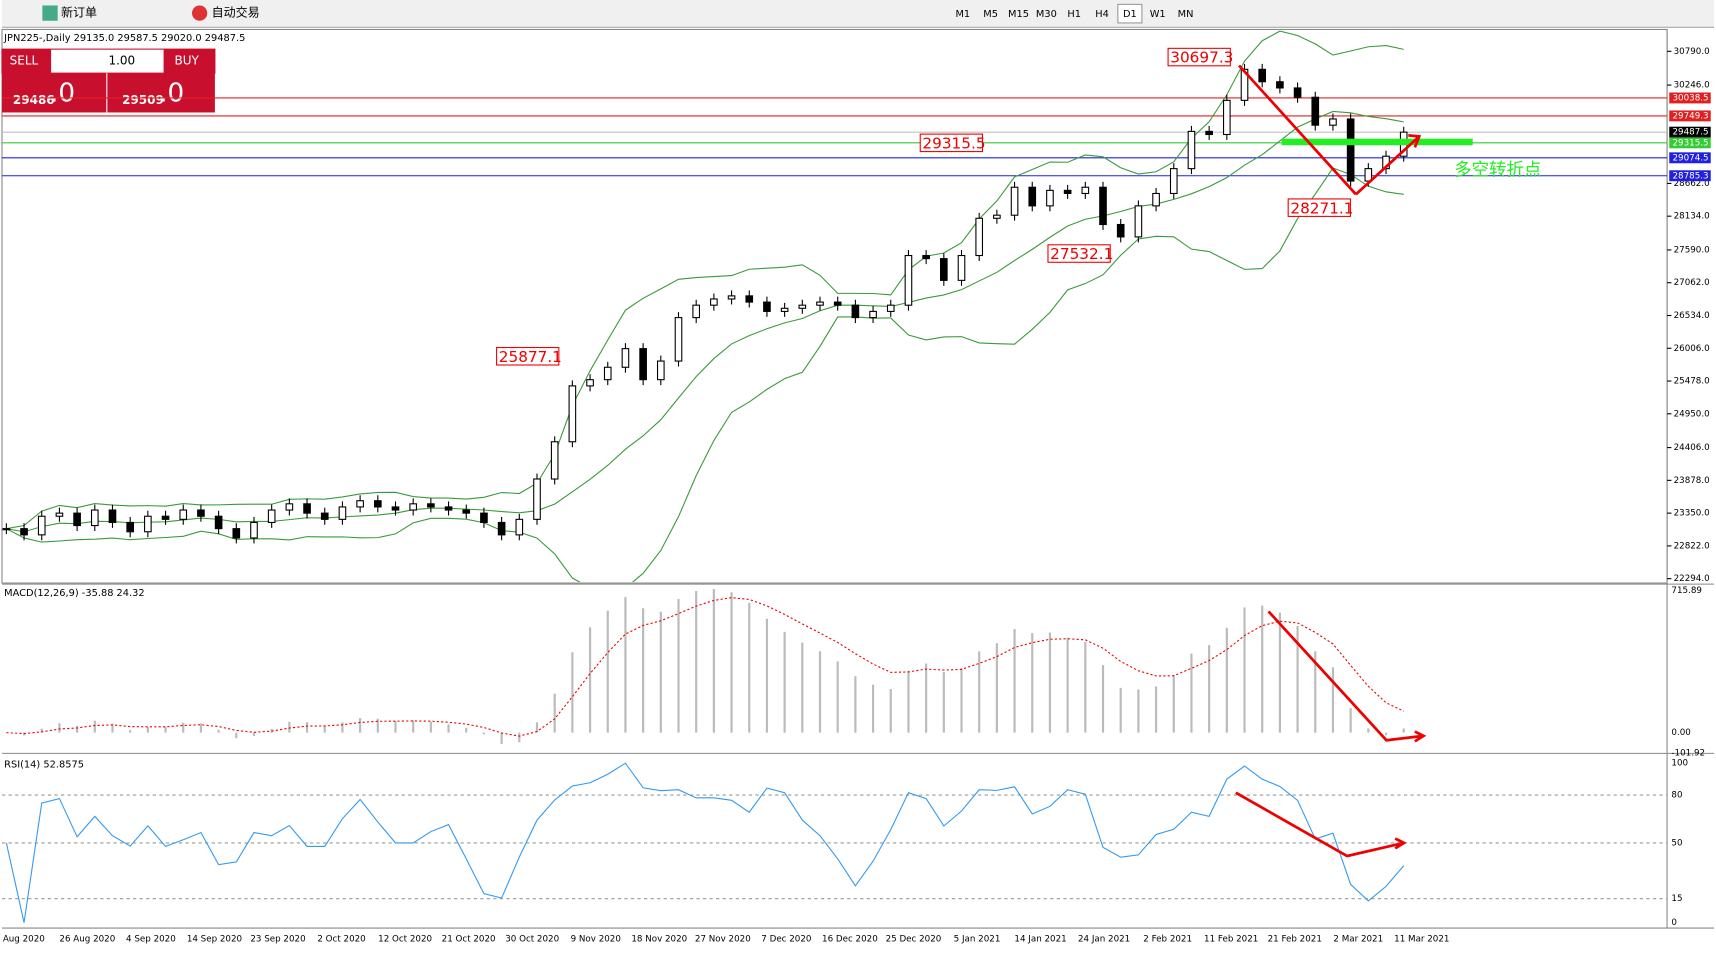  I want to click on timeframe: W1, so click(1158, 14).